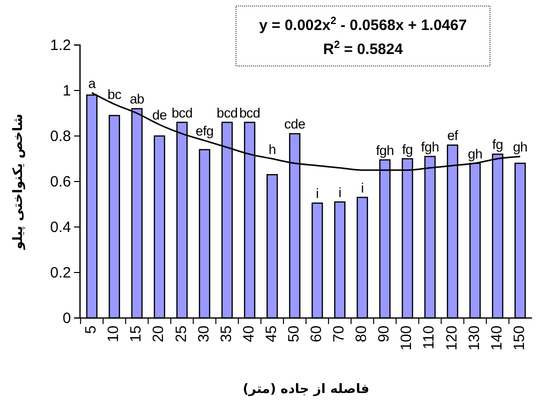 This screenshot has width=540, height=403. Describe the element at coordinates (115, 94) in the screenshot. I see `data-label: bc` at that location.